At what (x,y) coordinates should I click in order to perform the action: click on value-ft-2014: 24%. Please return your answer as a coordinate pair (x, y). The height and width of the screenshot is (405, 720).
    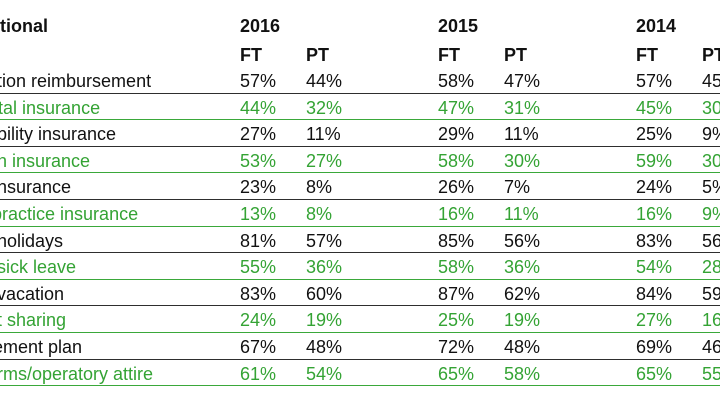
    Looking at the image, I should click on (654, 187).